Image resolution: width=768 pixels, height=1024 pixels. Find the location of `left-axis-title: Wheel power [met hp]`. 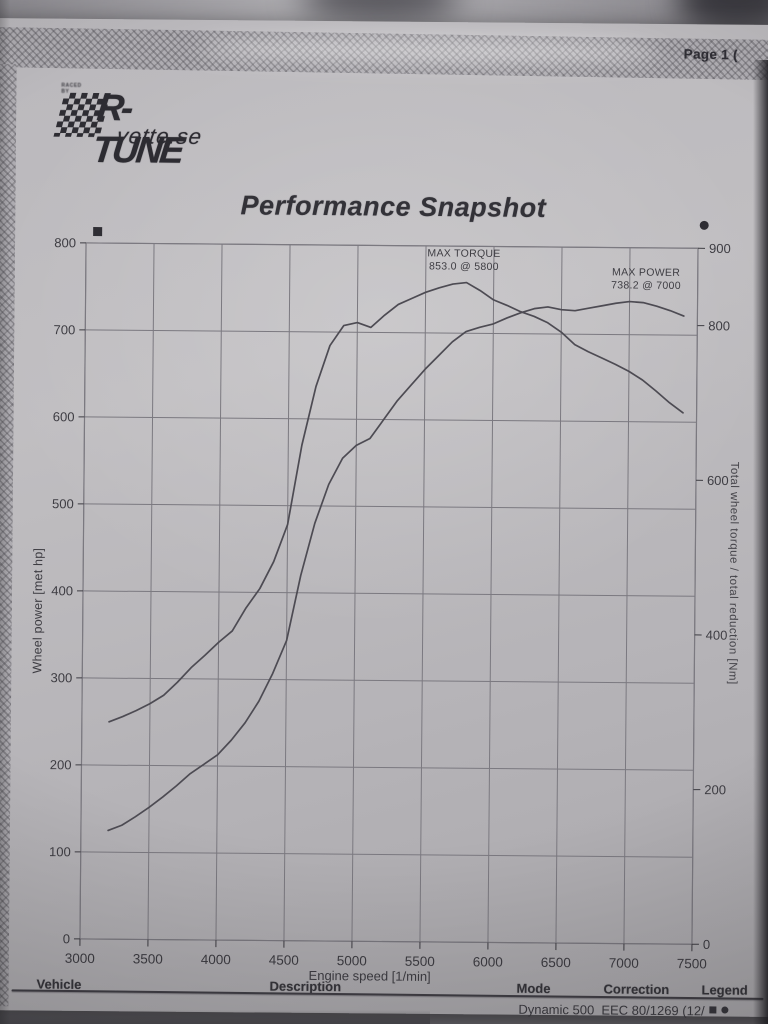

left-axis-title: Wheel power [met hp] is located at coordinates (38, 610).